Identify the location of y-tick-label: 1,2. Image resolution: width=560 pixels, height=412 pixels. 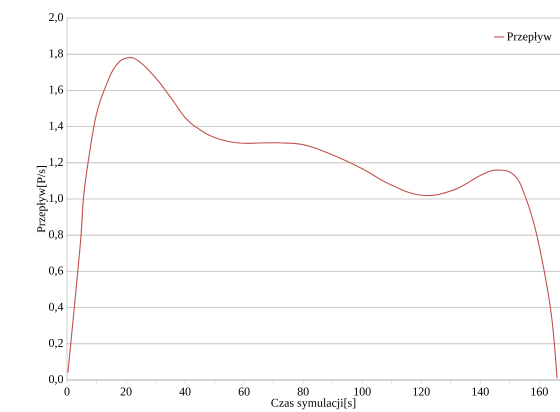
(56, 163).